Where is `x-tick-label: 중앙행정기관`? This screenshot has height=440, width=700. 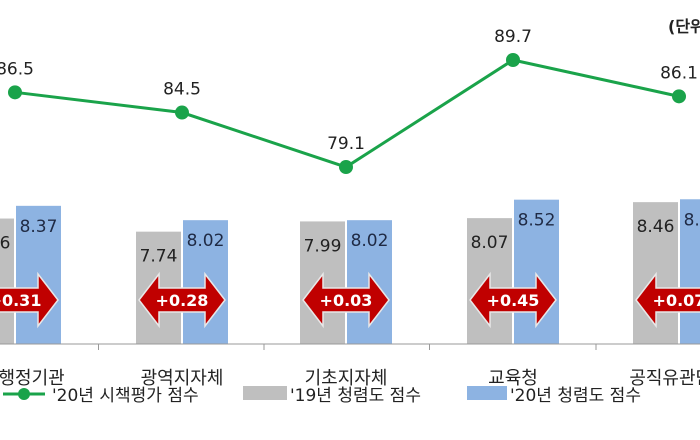 x-tick-label: 중앙행정기관 is located at coordinates (32, 378).